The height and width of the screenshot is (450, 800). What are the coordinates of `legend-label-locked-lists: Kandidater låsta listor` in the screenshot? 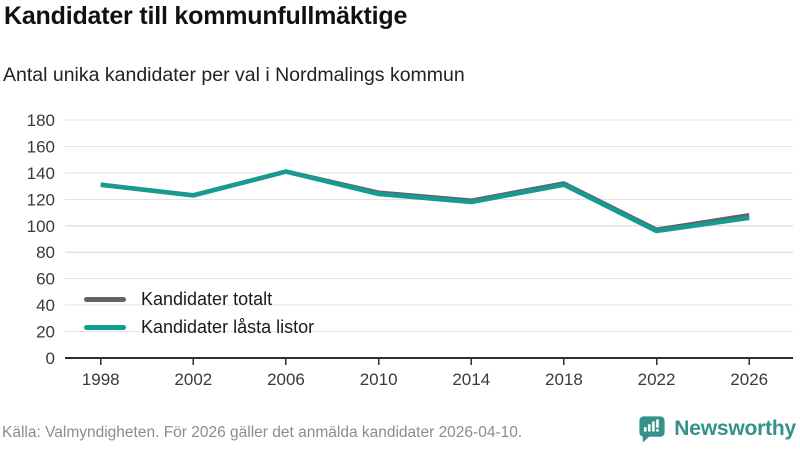 It's located at (228, 326).